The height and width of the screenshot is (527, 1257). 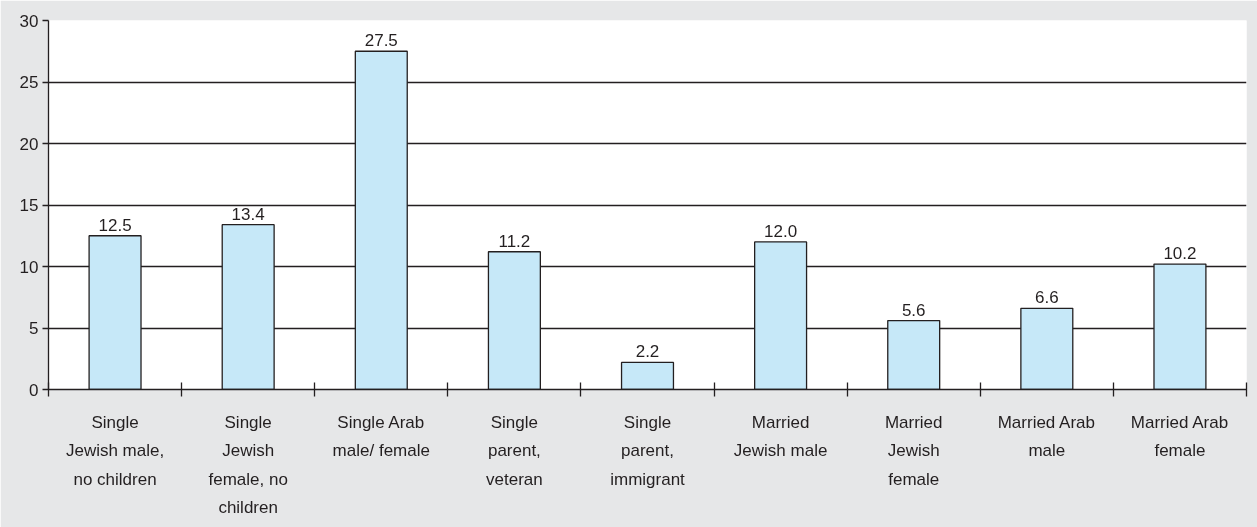 What do you see at coordinates (648, 450) in the screenshot?
I see `x-tick-label: Single parent, immigrant` at bounding box center [648, 450].